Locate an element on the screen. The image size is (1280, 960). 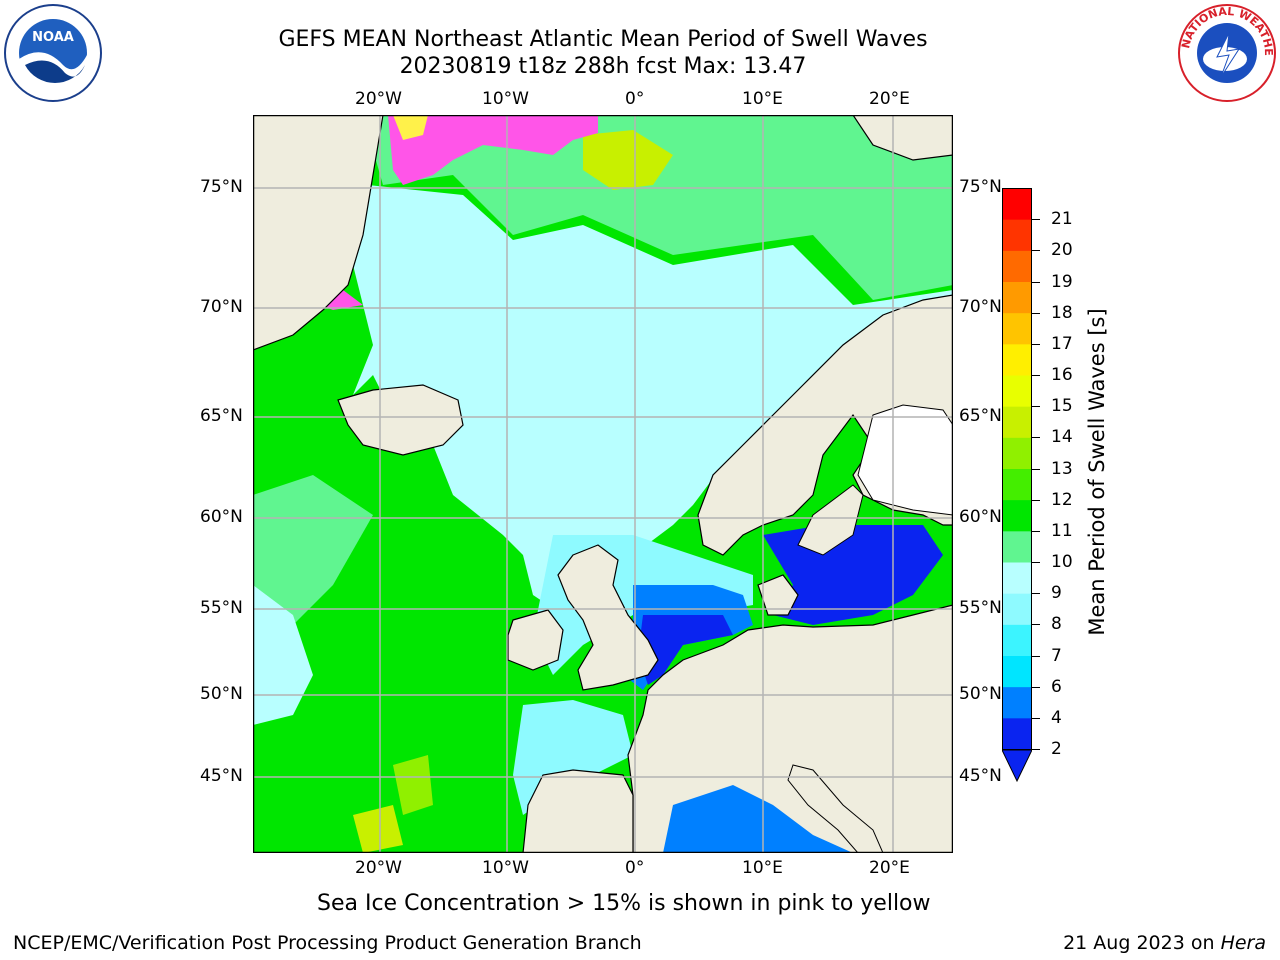
lat-label-right-60n: 60°N is located at coordinates (980, 517).